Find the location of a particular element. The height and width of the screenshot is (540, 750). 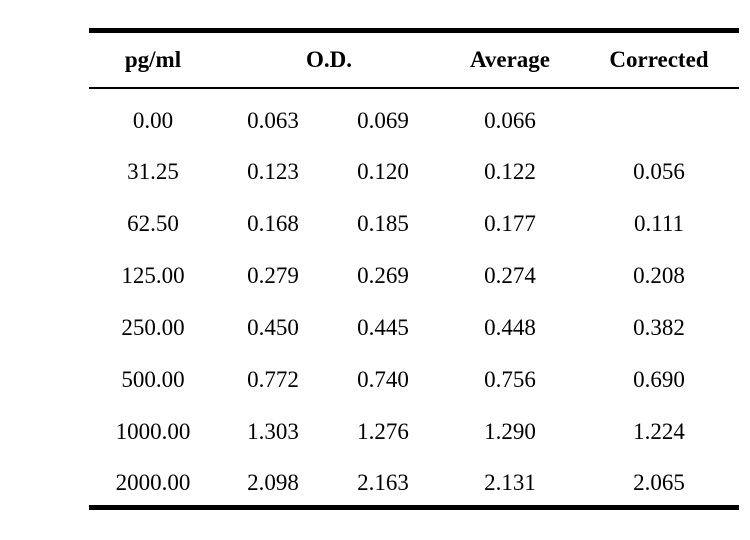

cell-concentration: 125.00 is located at coordinates (153, 275).